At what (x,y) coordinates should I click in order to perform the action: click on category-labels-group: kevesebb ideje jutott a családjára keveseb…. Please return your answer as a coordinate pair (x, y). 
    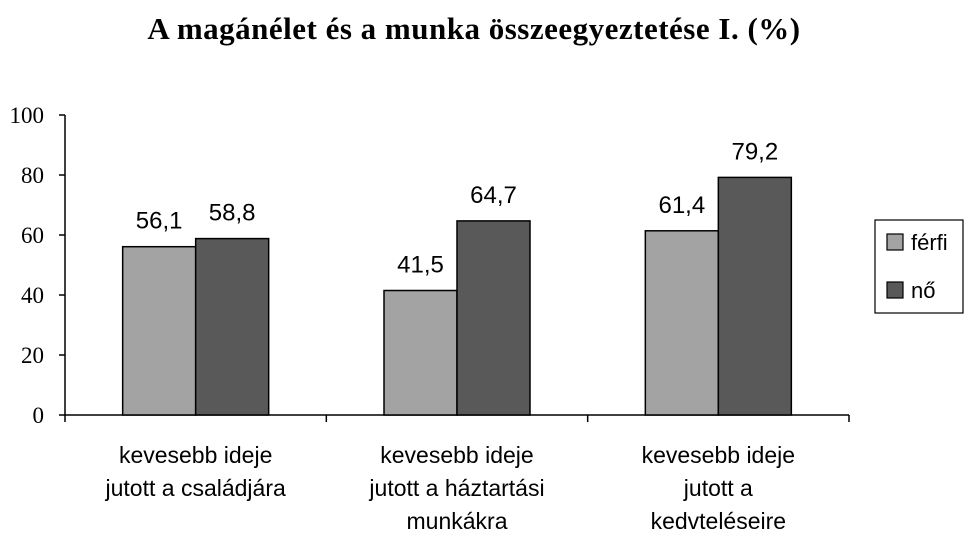
    Looking at the image, I should click on (450, 488).